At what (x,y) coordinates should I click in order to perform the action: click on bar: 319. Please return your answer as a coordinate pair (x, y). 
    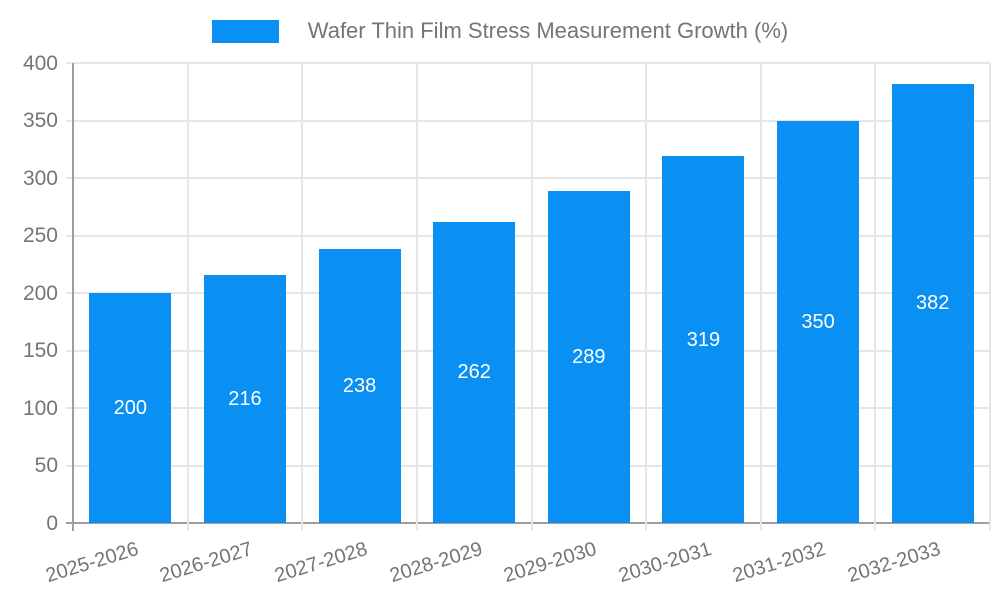
    Looking at the image, I should click on (703, 339).